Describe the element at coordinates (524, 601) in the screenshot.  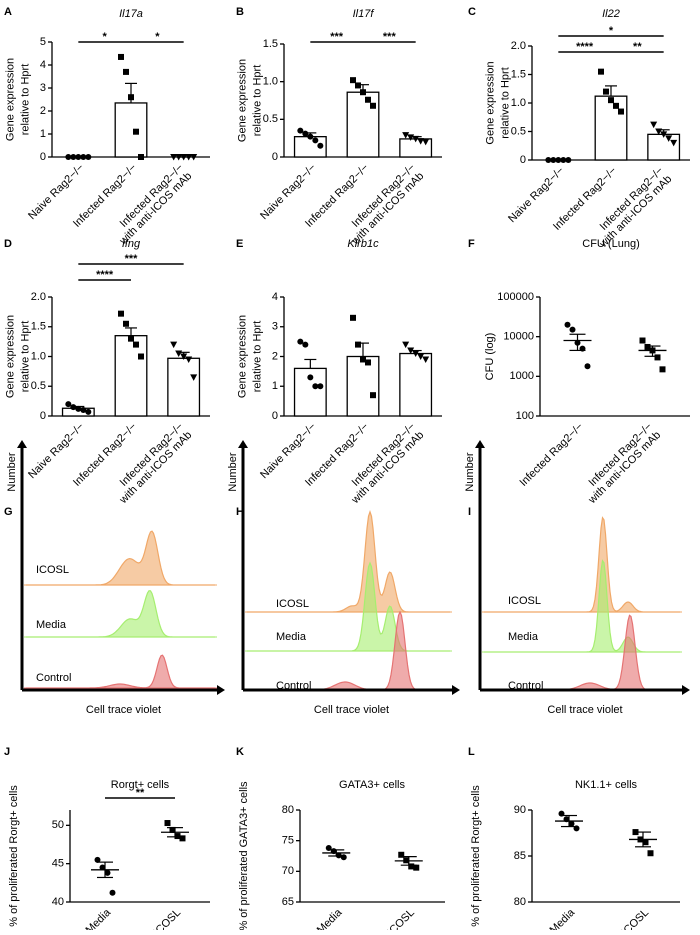
I see `series-label: ICOSL` at that location.